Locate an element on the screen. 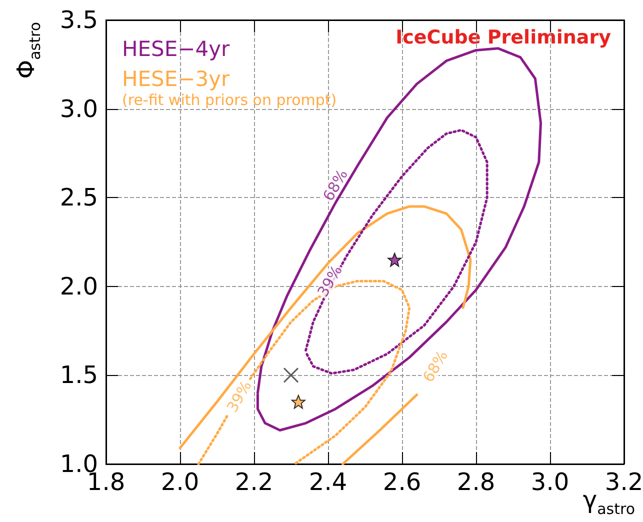  x-tick-label: 2.0 is located at coordinates (180, 482).